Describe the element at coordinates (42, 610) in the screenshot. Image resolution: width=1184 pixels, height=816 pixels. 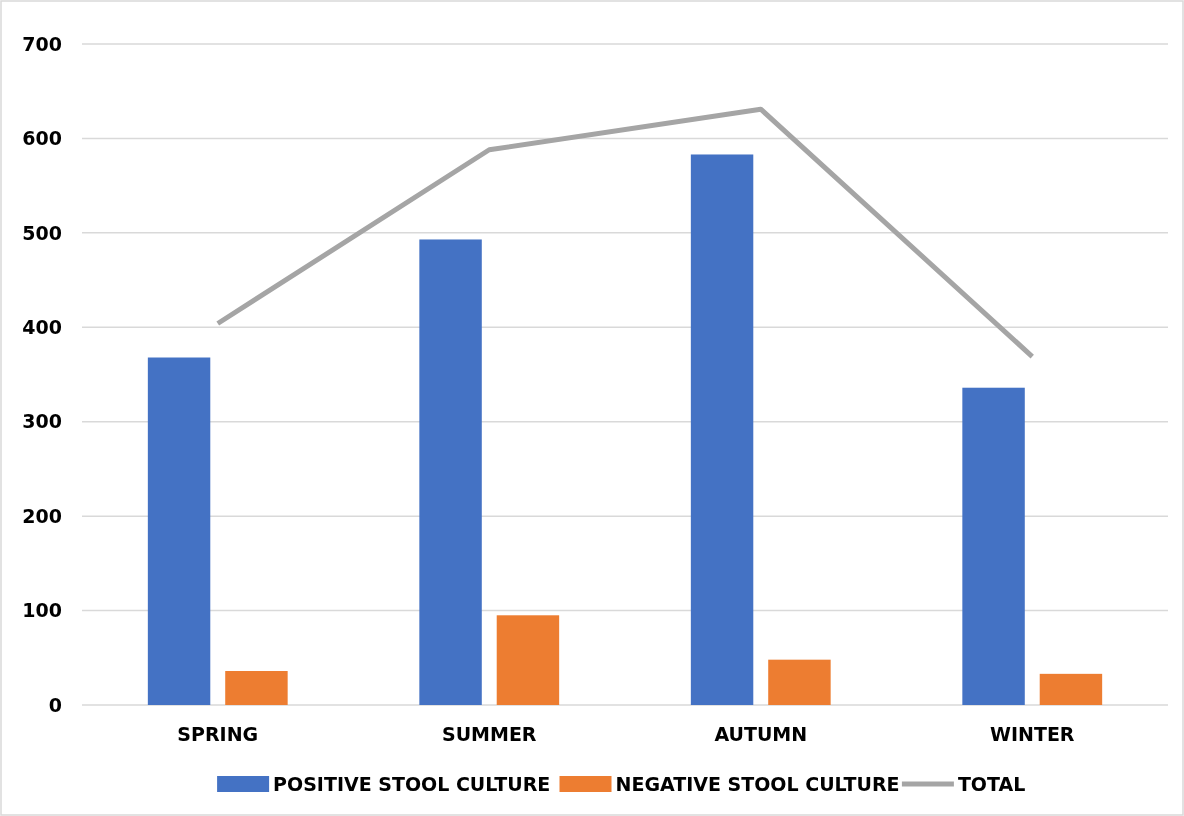
I see `y-tick-label: 100` at that location.